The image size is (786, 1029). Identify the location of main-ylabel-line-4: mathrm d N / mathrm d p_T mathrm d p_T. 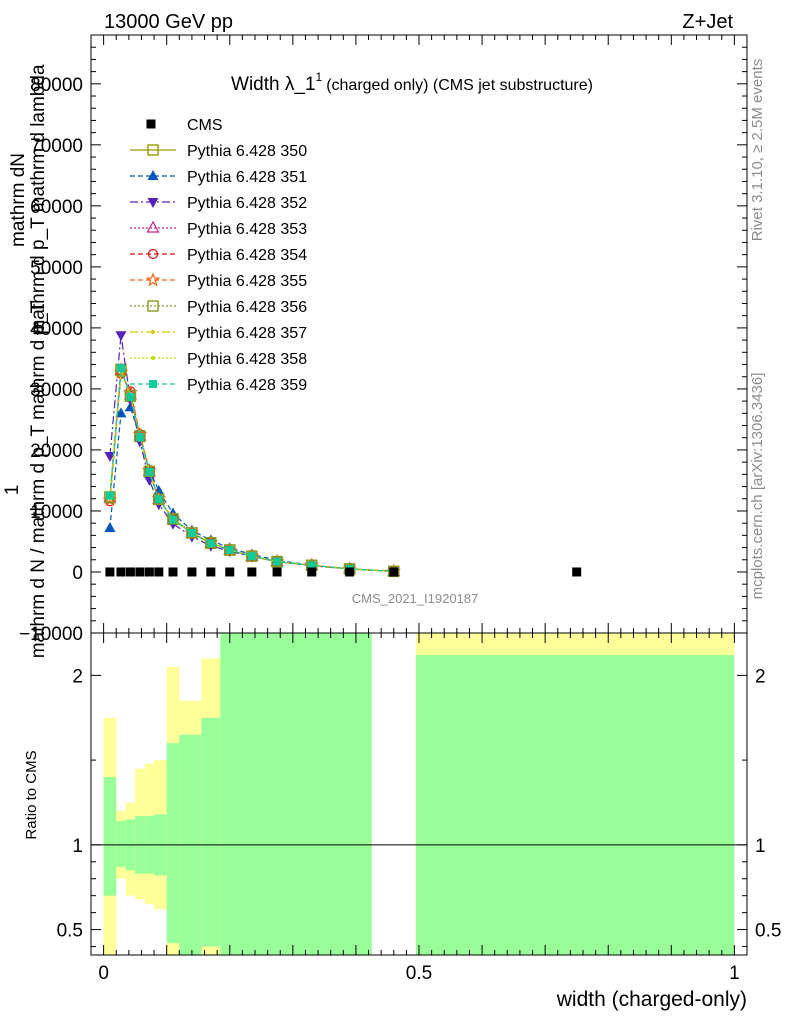
(38, 479).